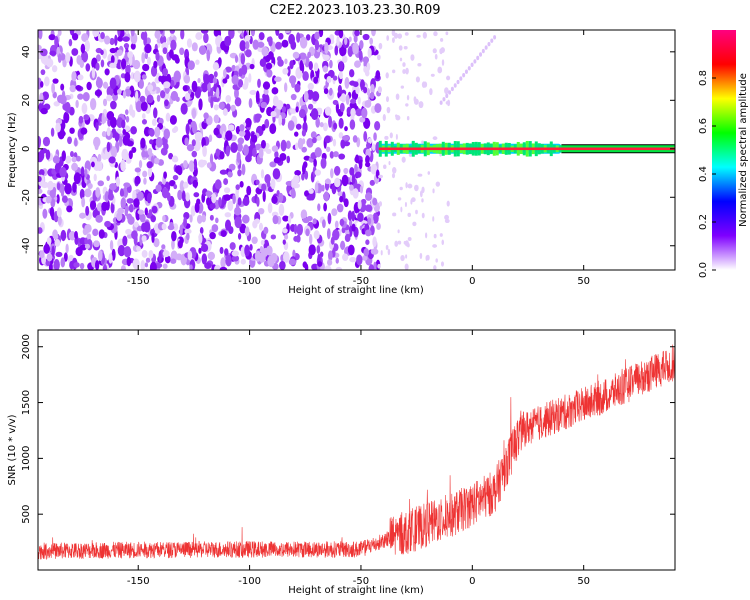 This screenshot has height=600, width=750. Describe the element at coordinates (26, 149) in the screenshot. I see `spectrogram-y-tick-label: 0` at that location.